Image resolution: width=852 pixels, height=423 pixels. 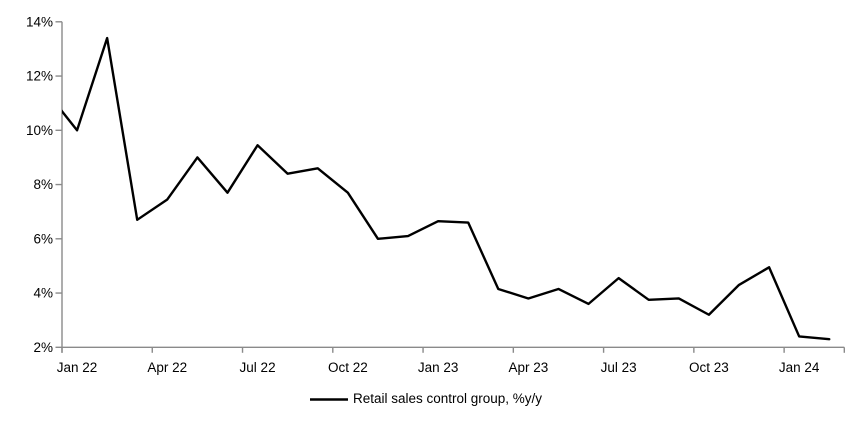 What do you see at coordinates (447, 398) in the screenshot?
I see `legend-label: Retail sales control group, %y/y` at bounding box center [447, 398].